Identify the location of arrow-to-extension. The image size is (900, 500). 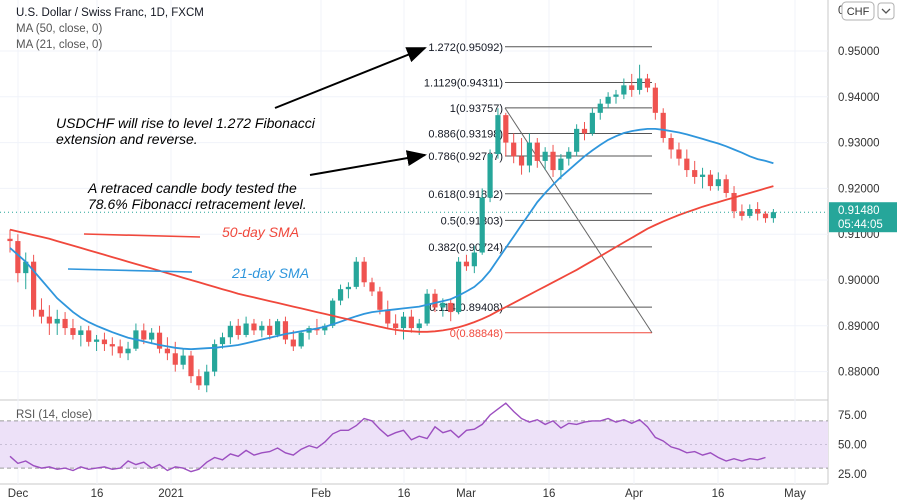
(350, 78).